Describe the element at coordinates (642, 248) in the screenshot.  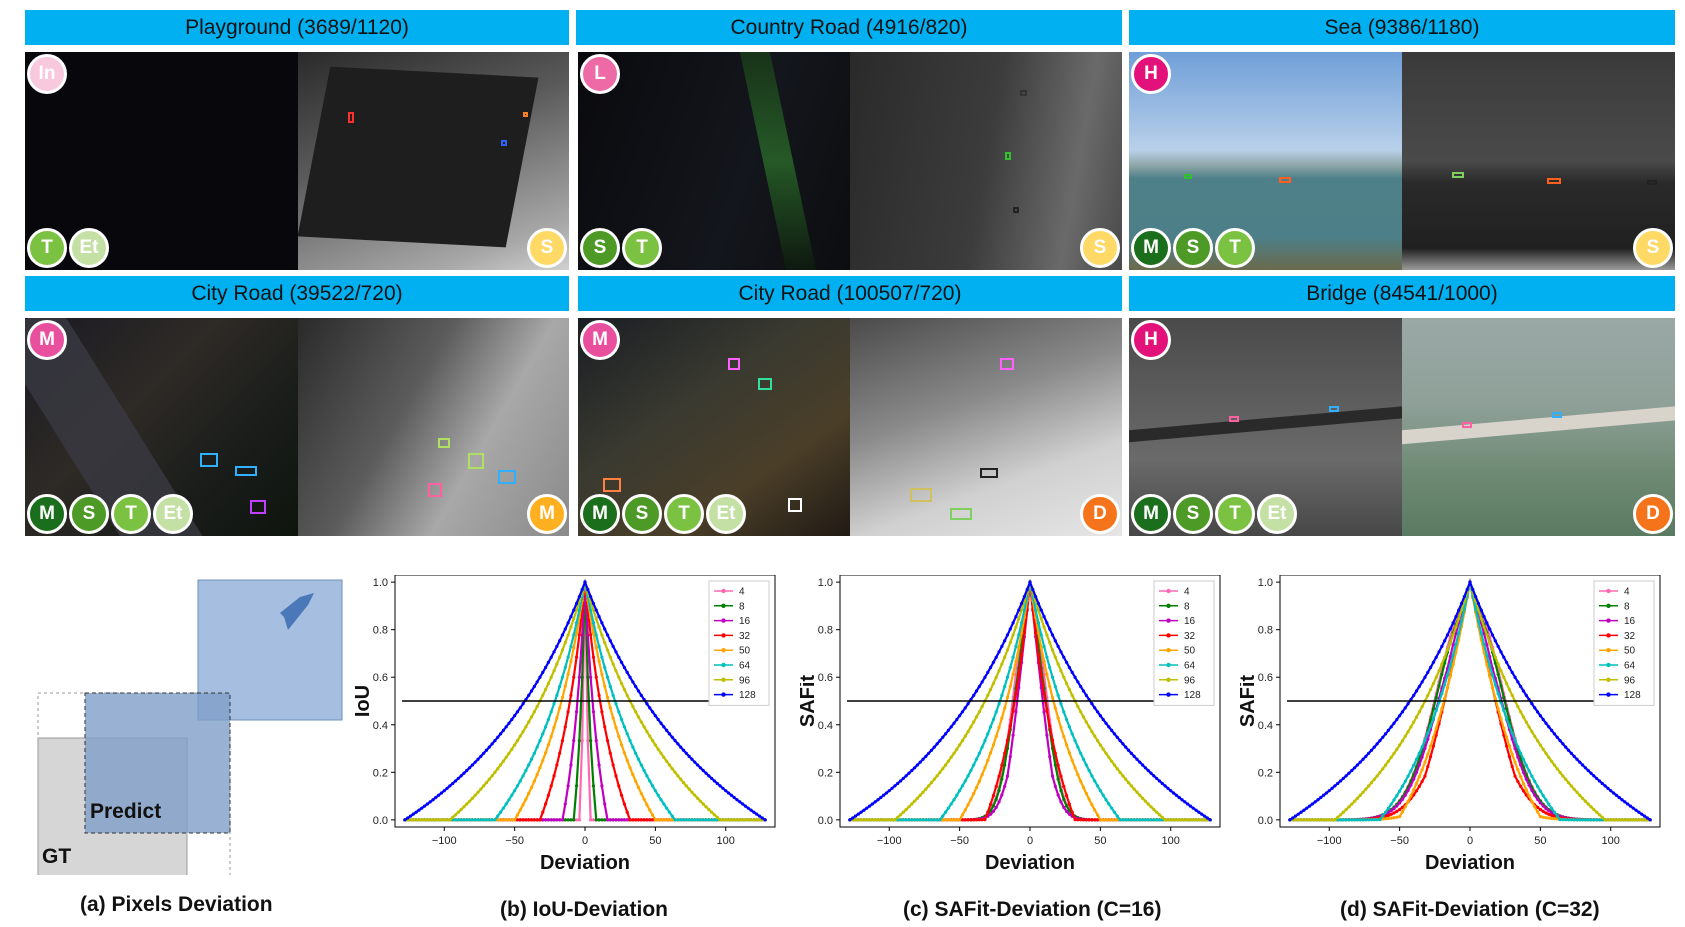
I see `badge-size-t: T` at that location.